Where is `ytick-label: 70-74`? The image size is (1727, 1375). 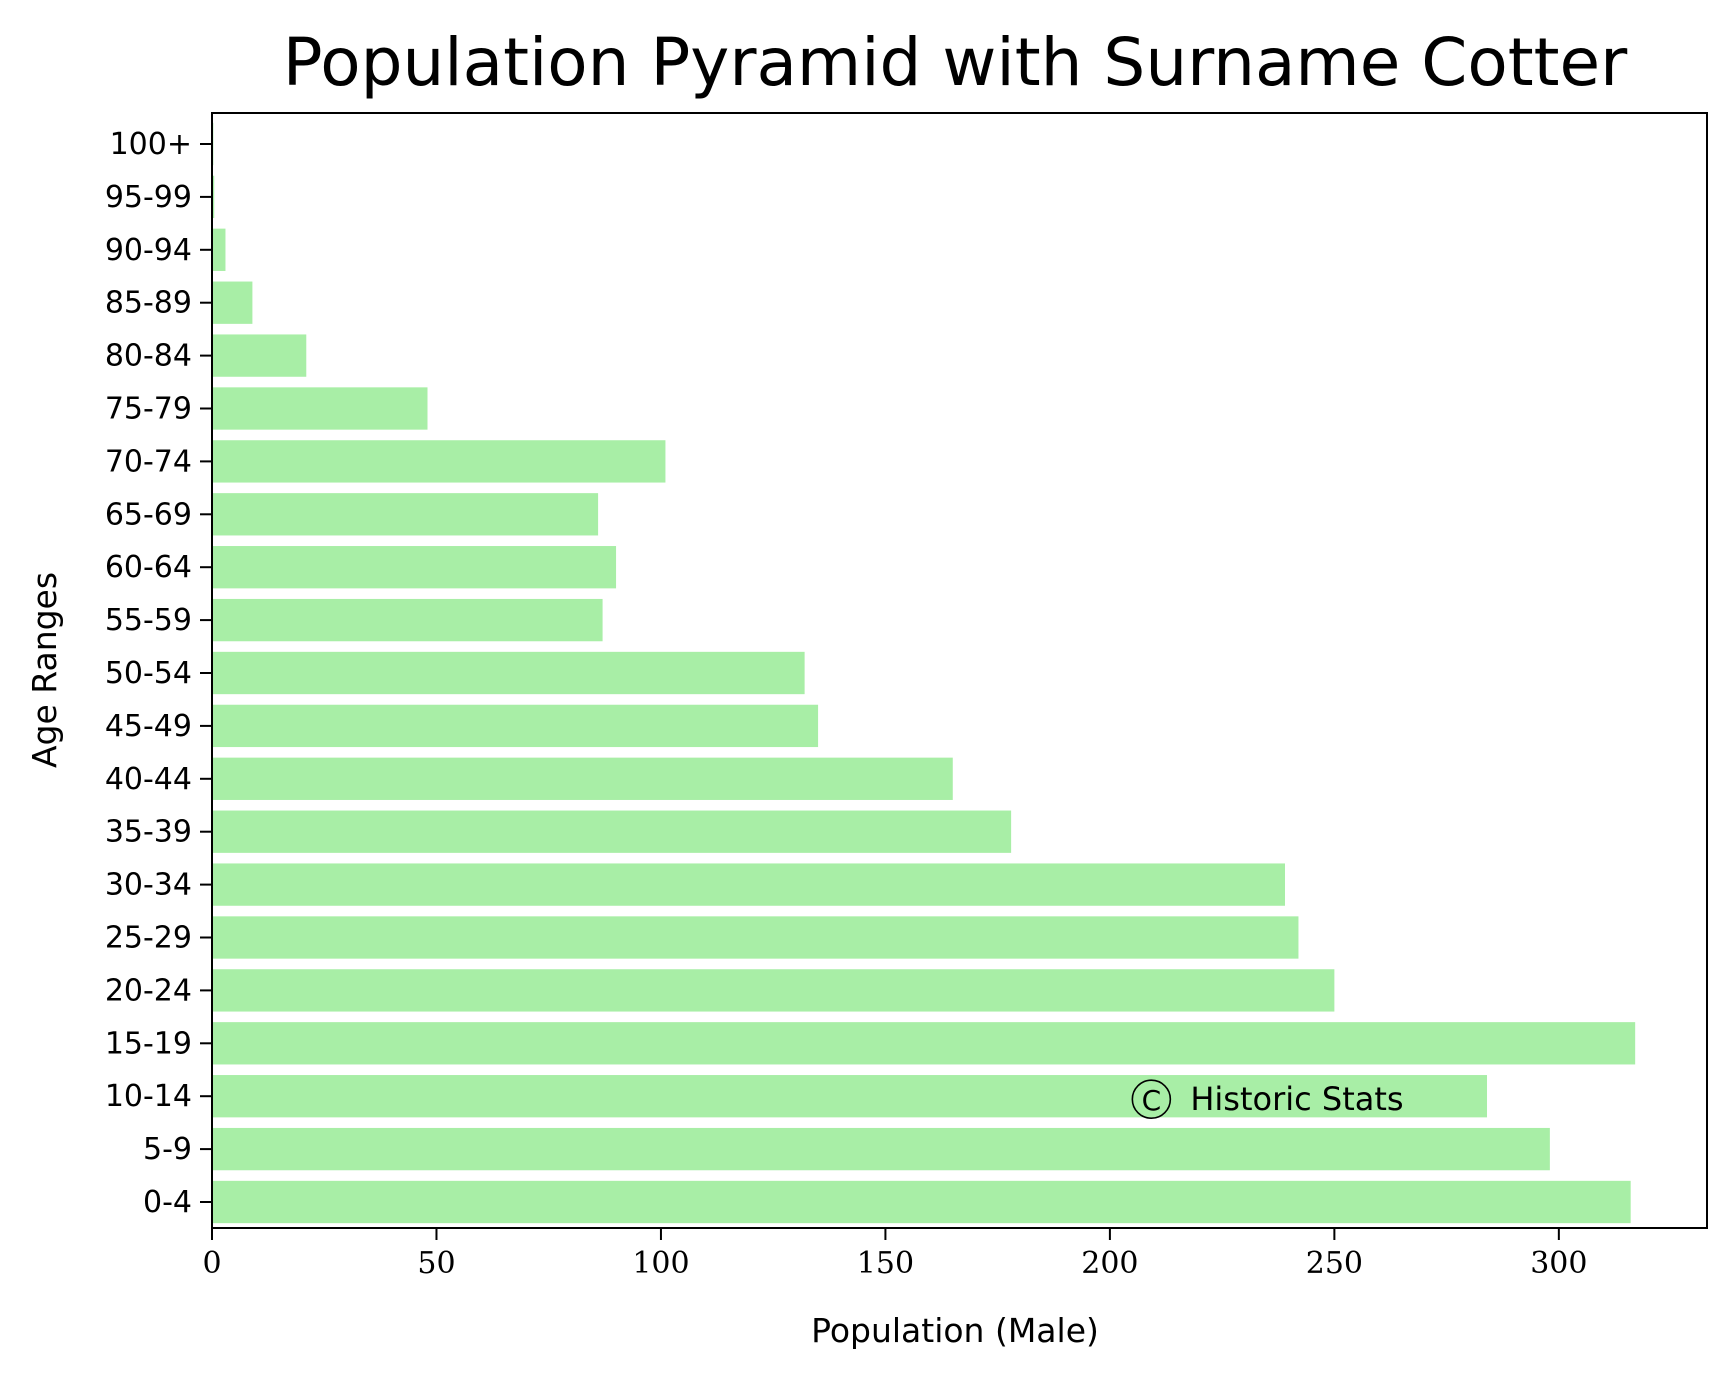
ytick-label: 70-74 is located at coordinates (148, 461).